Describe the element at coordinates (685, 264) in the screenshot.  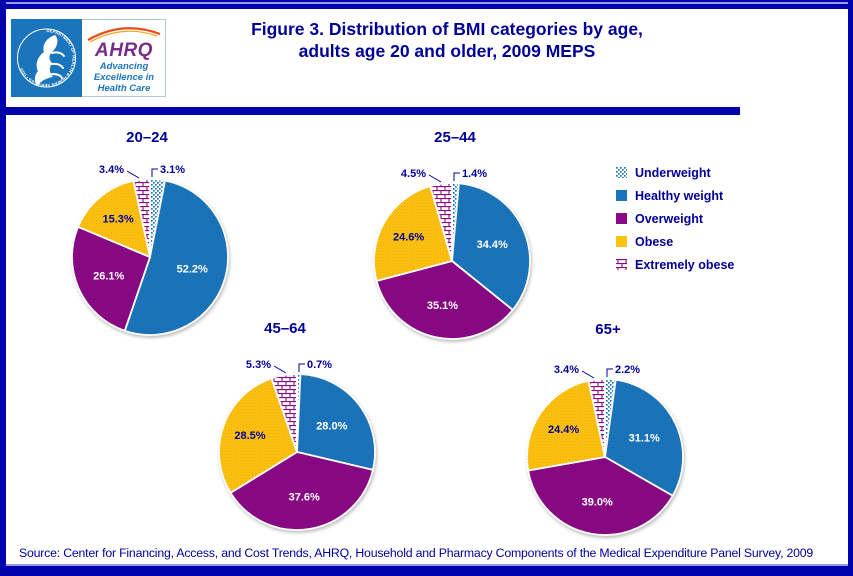
I see `legend-label: Extremely obese` at that location.